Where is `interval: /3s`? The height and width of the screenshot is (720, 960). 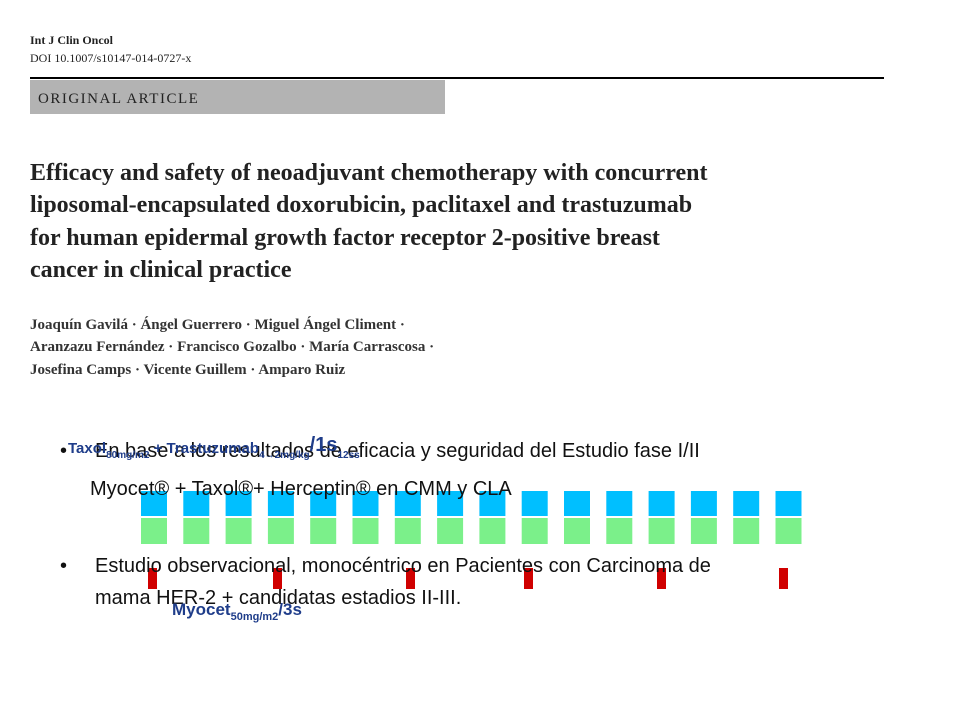 interval: /3s is located at coordinates (290, 609).